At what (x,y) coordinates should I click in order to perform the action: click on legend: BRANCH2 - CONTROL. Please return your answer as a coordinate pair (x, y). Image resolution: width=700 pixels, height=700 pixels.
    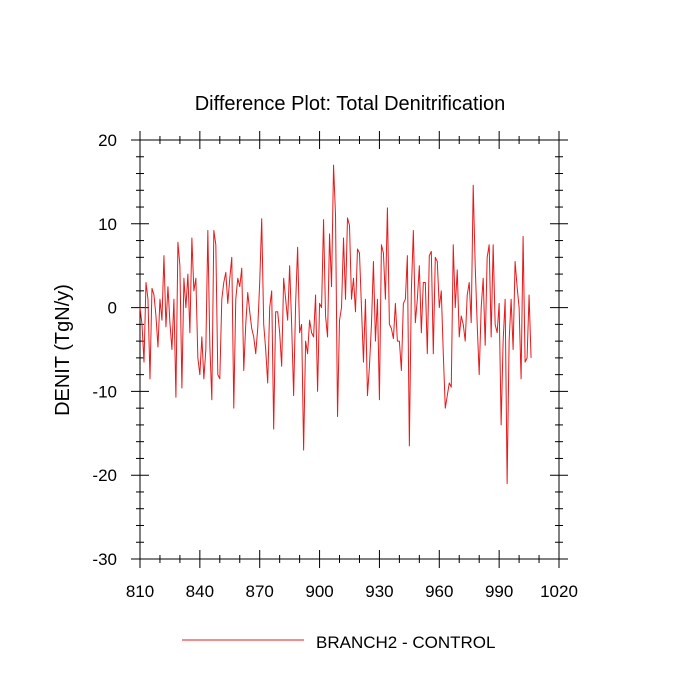
    Looking at the image, I should click on (338, 642).